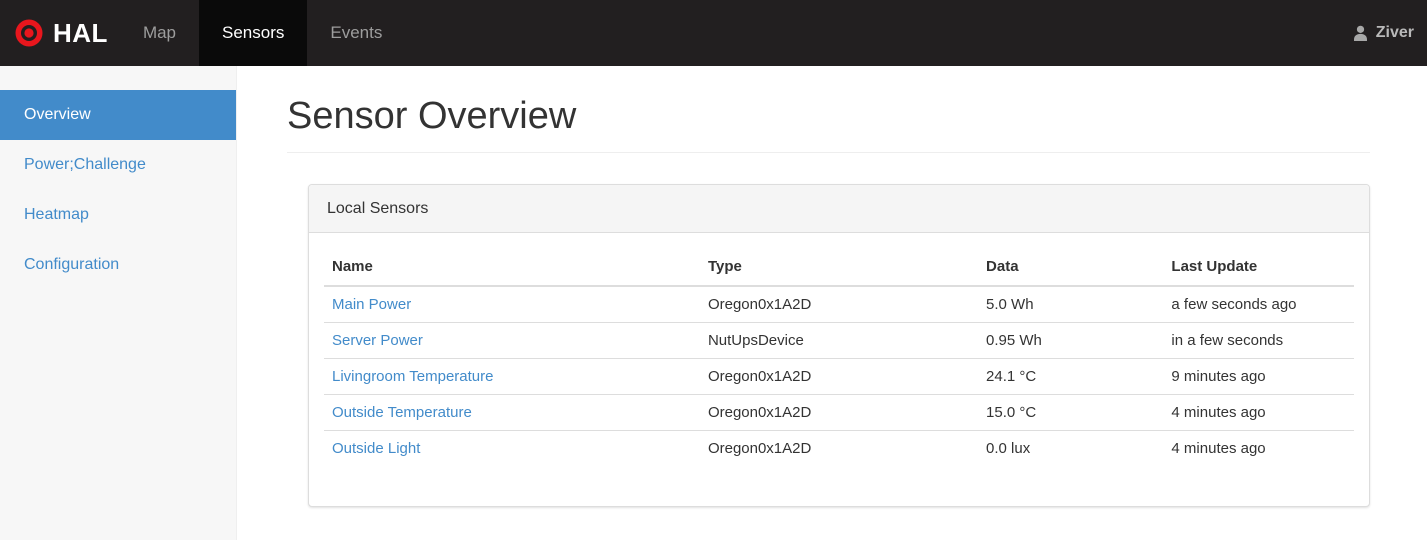 The height and width of the screenshot is (540, 1427). I want to click on sensor-name-cell: Server Power, so click(512, 340).